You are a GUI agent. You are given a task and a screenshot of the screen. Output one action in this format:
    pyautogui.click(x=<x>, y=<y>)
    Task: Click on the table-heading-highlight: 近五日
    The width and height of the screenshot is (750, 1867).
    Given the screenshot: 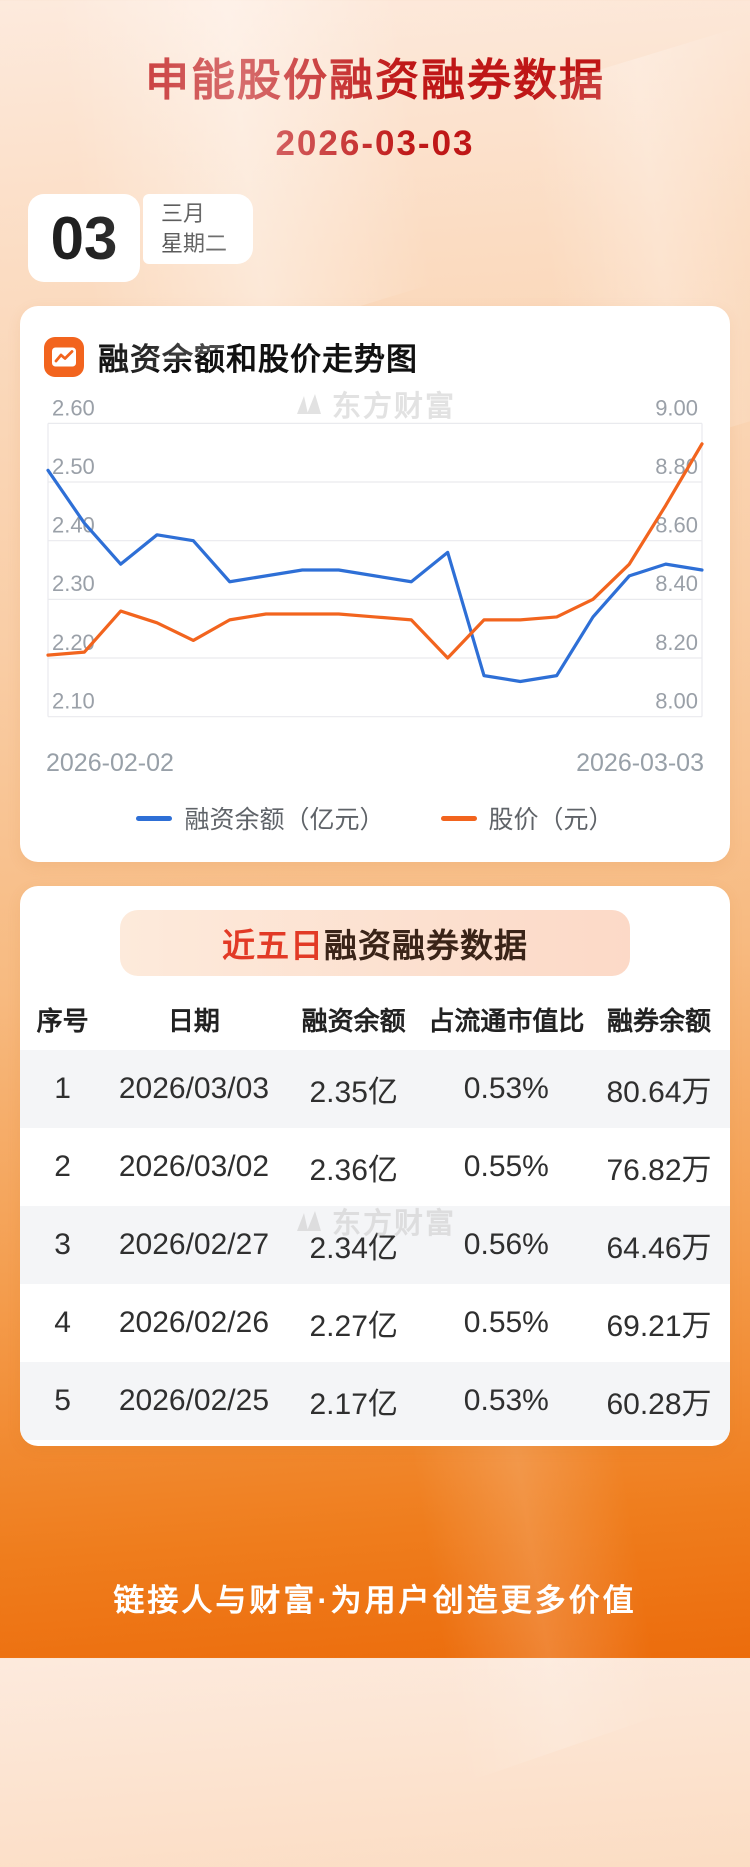 What is the action you would take?
    pyautogui.click(x=273, y=945)
    